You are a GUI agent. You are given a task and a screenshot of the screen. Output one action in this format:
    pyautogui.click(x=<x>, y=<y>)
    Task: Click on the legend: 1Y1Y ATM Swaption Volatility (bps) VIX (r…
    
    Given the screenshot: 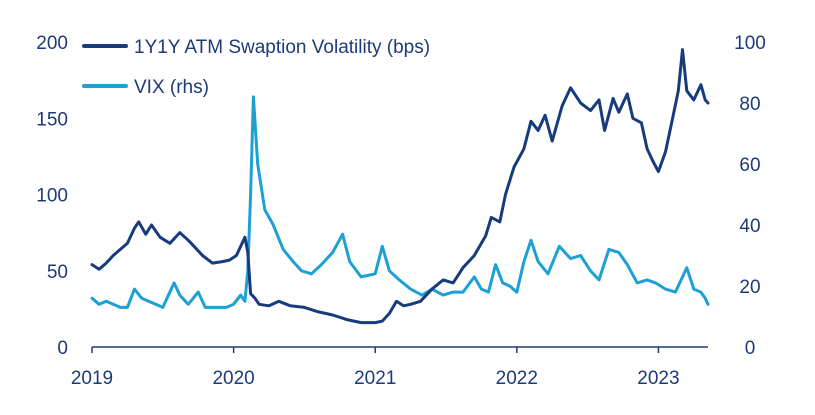 What is the action you would take?
    pyautogui.click(x=256, y=67)
    